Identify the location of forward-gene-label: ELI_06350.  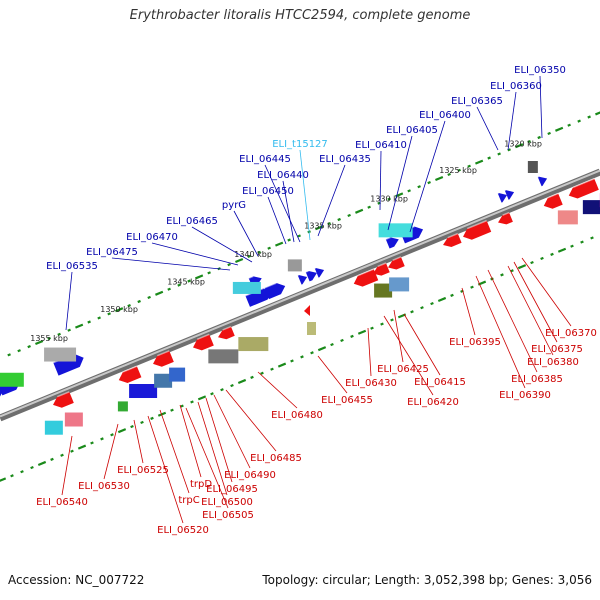
(540, 70).